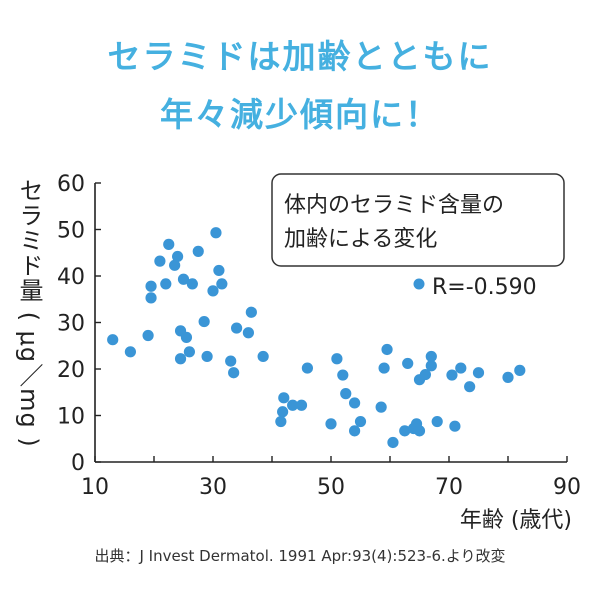  I want to click on x-tick-label: 90, so click(567, 487).